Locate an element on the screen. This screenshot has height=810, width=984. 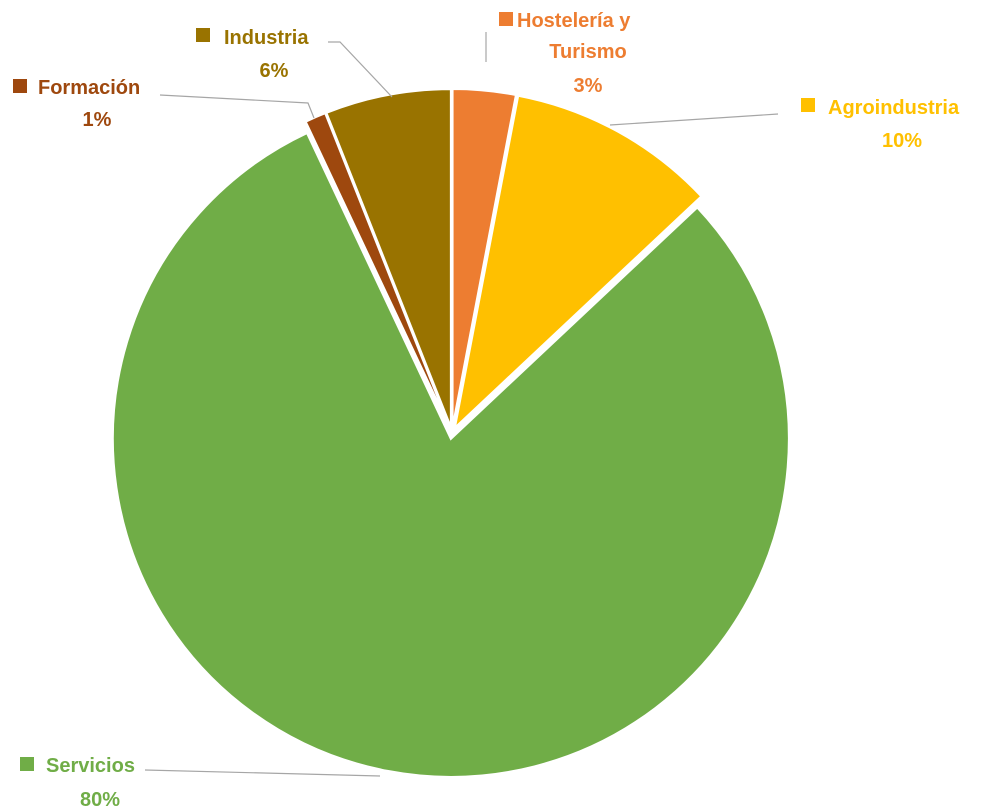
category-label-formacion: Formación is located at coordinates (89, 88).